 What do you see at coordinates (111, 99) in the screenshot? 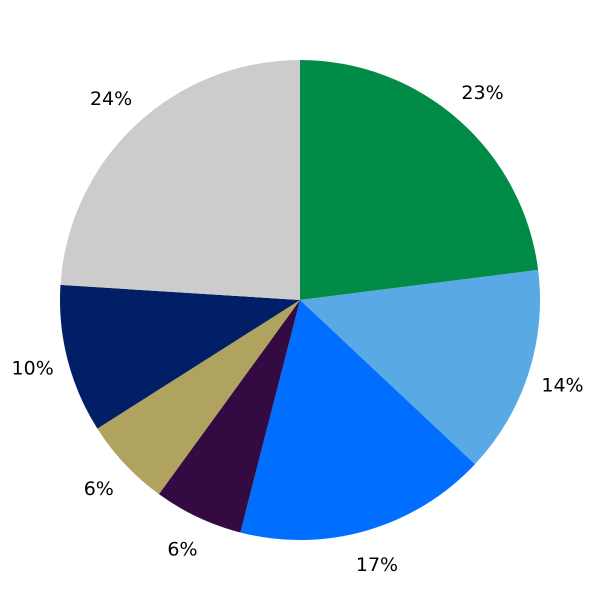
I see `slice-label: 24%` at bounding box center [111, 99].